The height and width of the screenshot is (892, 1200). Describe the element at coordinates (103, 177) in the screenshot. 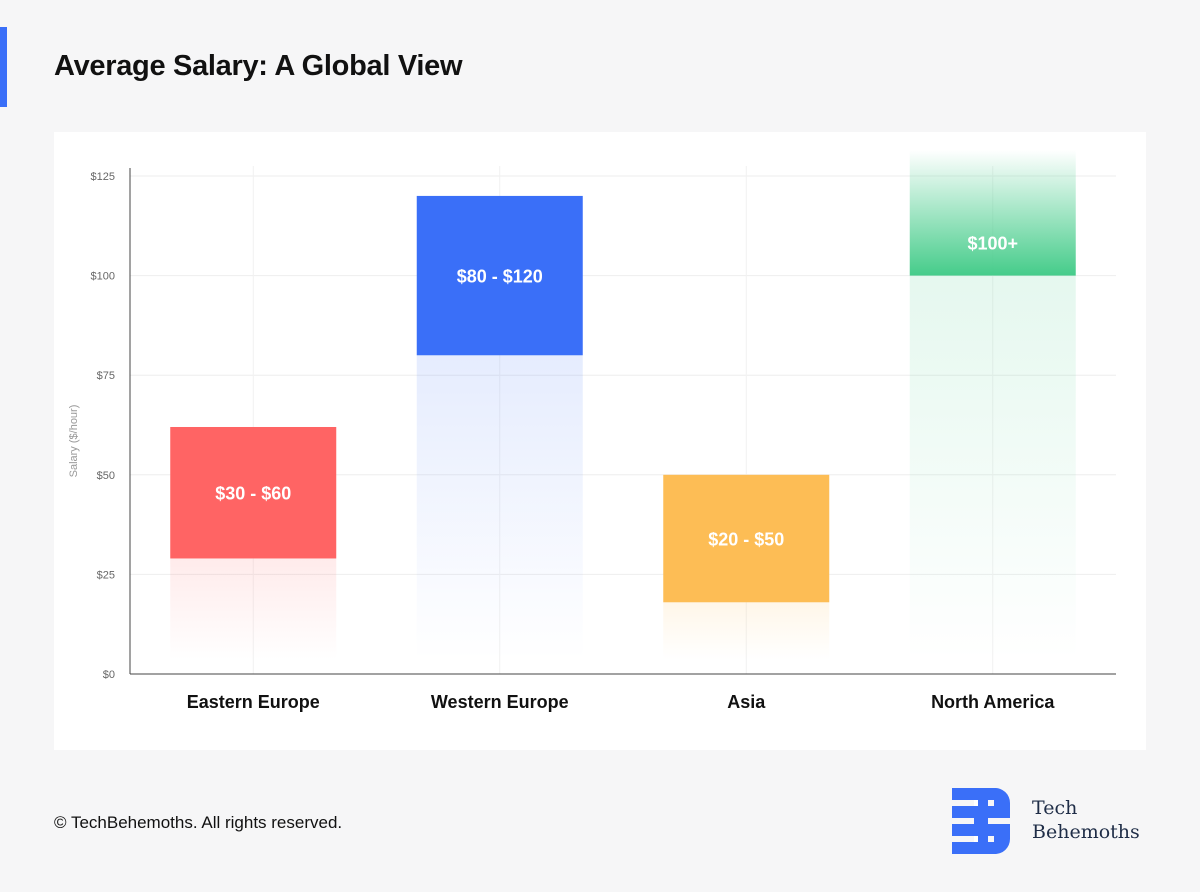

I see `y-tick-label: $125` at that location.